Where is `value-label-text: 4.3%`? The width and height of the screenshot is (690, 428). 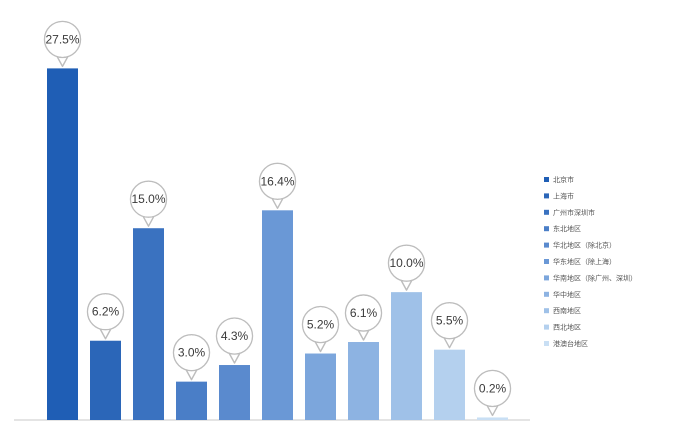
value-label-text: 4.3% is located at coordinates (235, 336).